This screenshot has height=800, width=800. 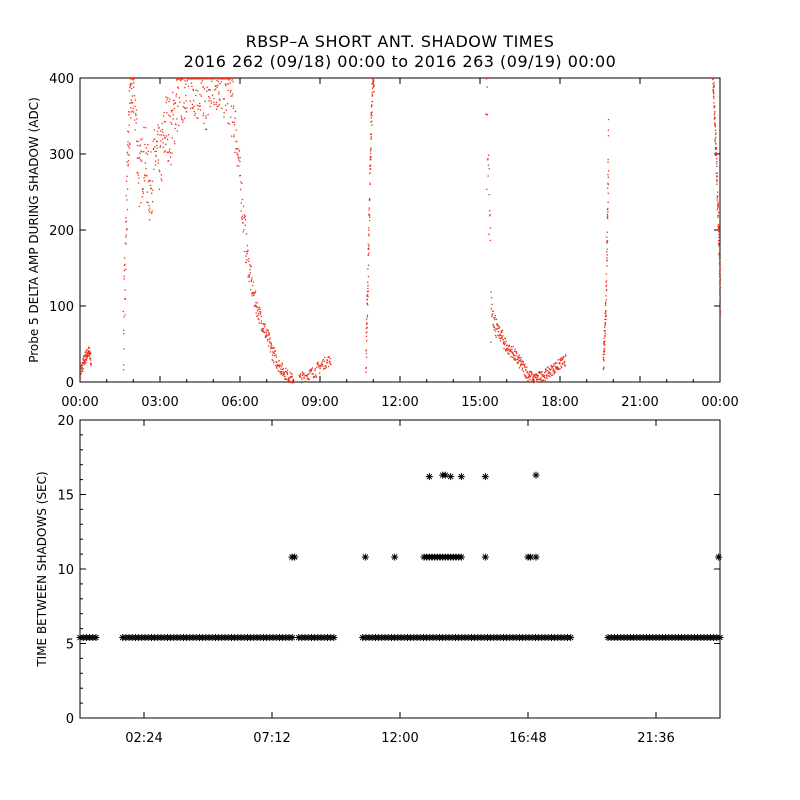 What do you see at coordinates (70, 719) in the screenshot?
I see `bottom-y-tick-label: 0` at bounding box center [70, 719].